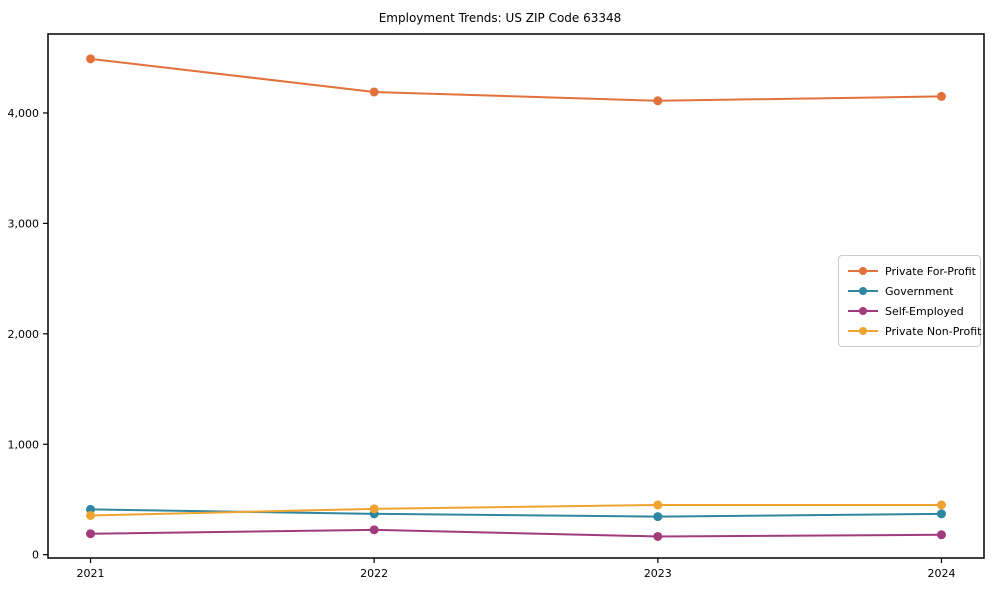  Describe the element at coordinates (924, 311) in the screenshot. I see `legend-label: Self-Employed` at that location.